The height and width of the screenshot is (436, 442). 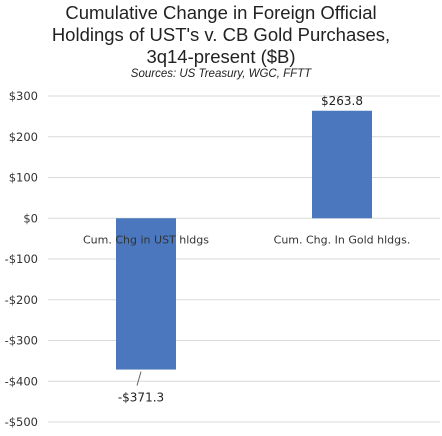 I want to click on chart-subtitle: Sources: US Treasury, WGC, FFTT, so click(x=221, y=74).